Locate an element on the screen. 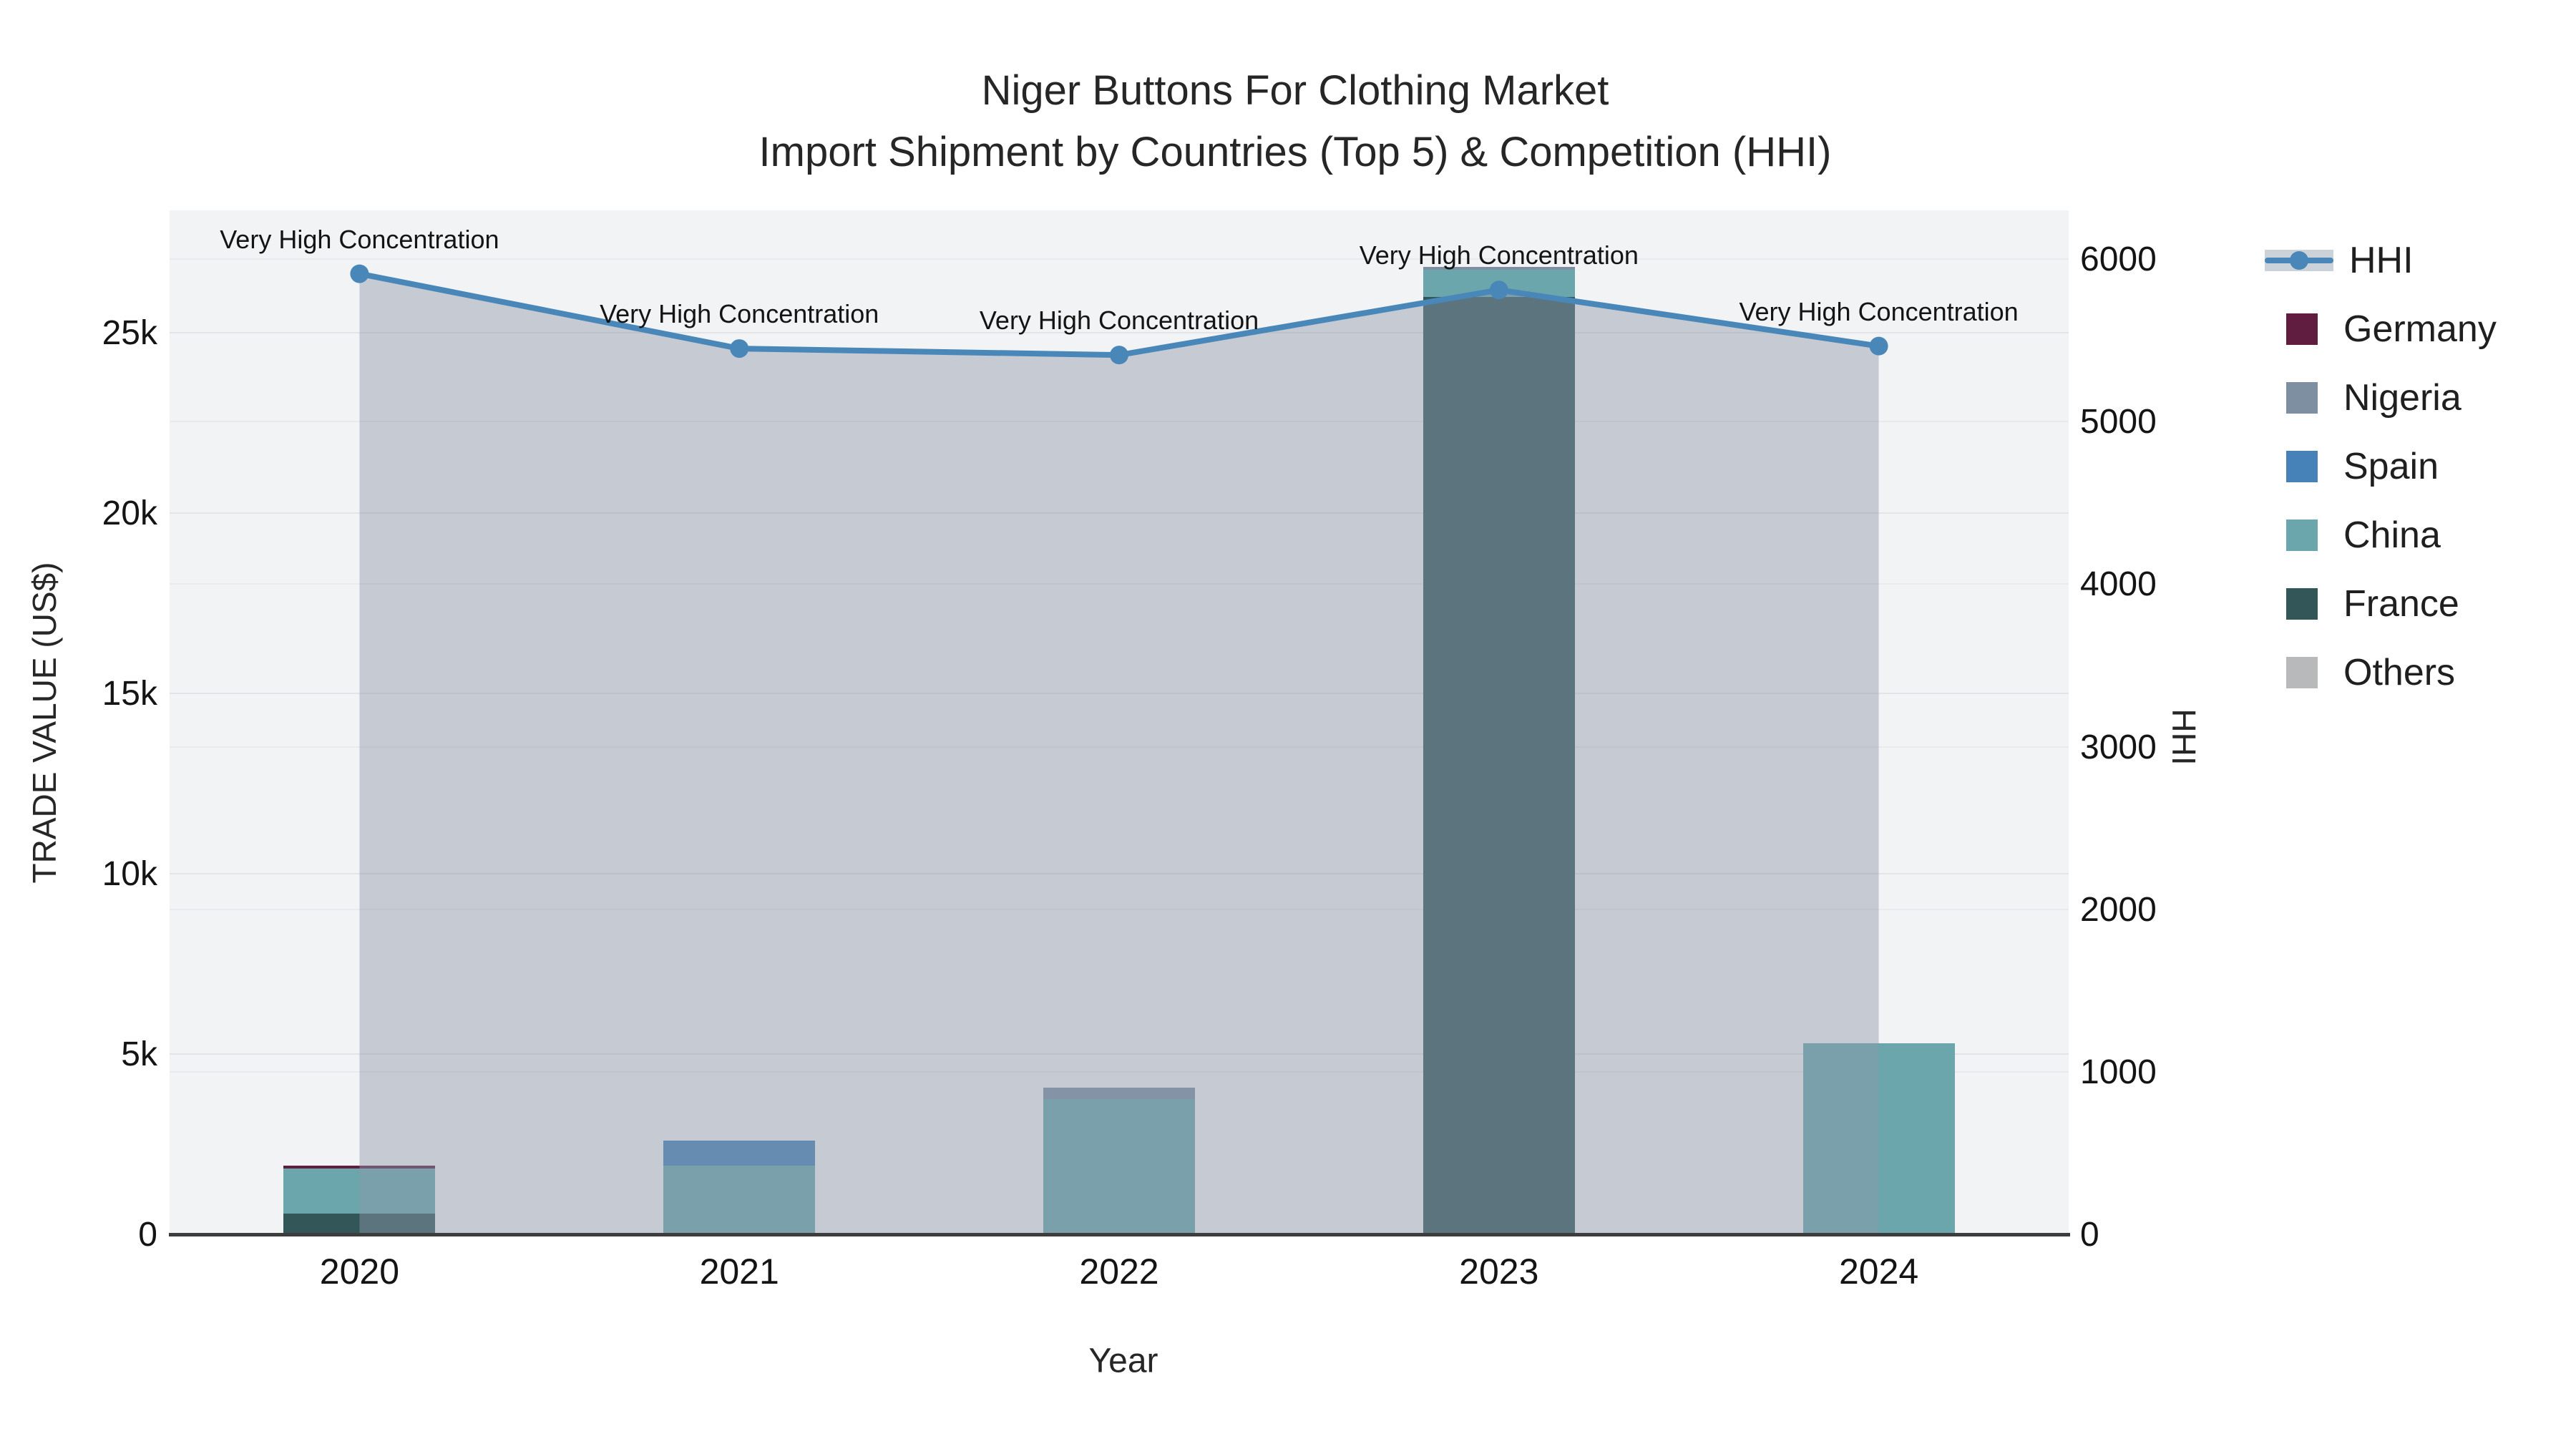  bar-nigeria-2023 is located at coordinates (1499, 268).